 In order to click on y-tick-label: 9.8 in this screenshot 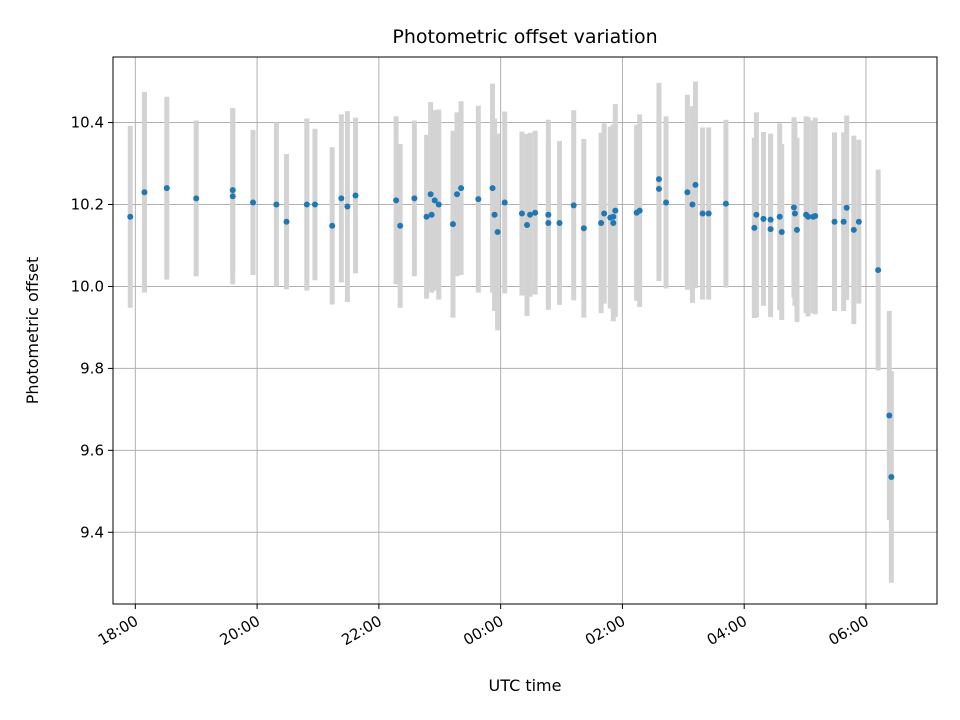, I will do `click(92, 368)`.